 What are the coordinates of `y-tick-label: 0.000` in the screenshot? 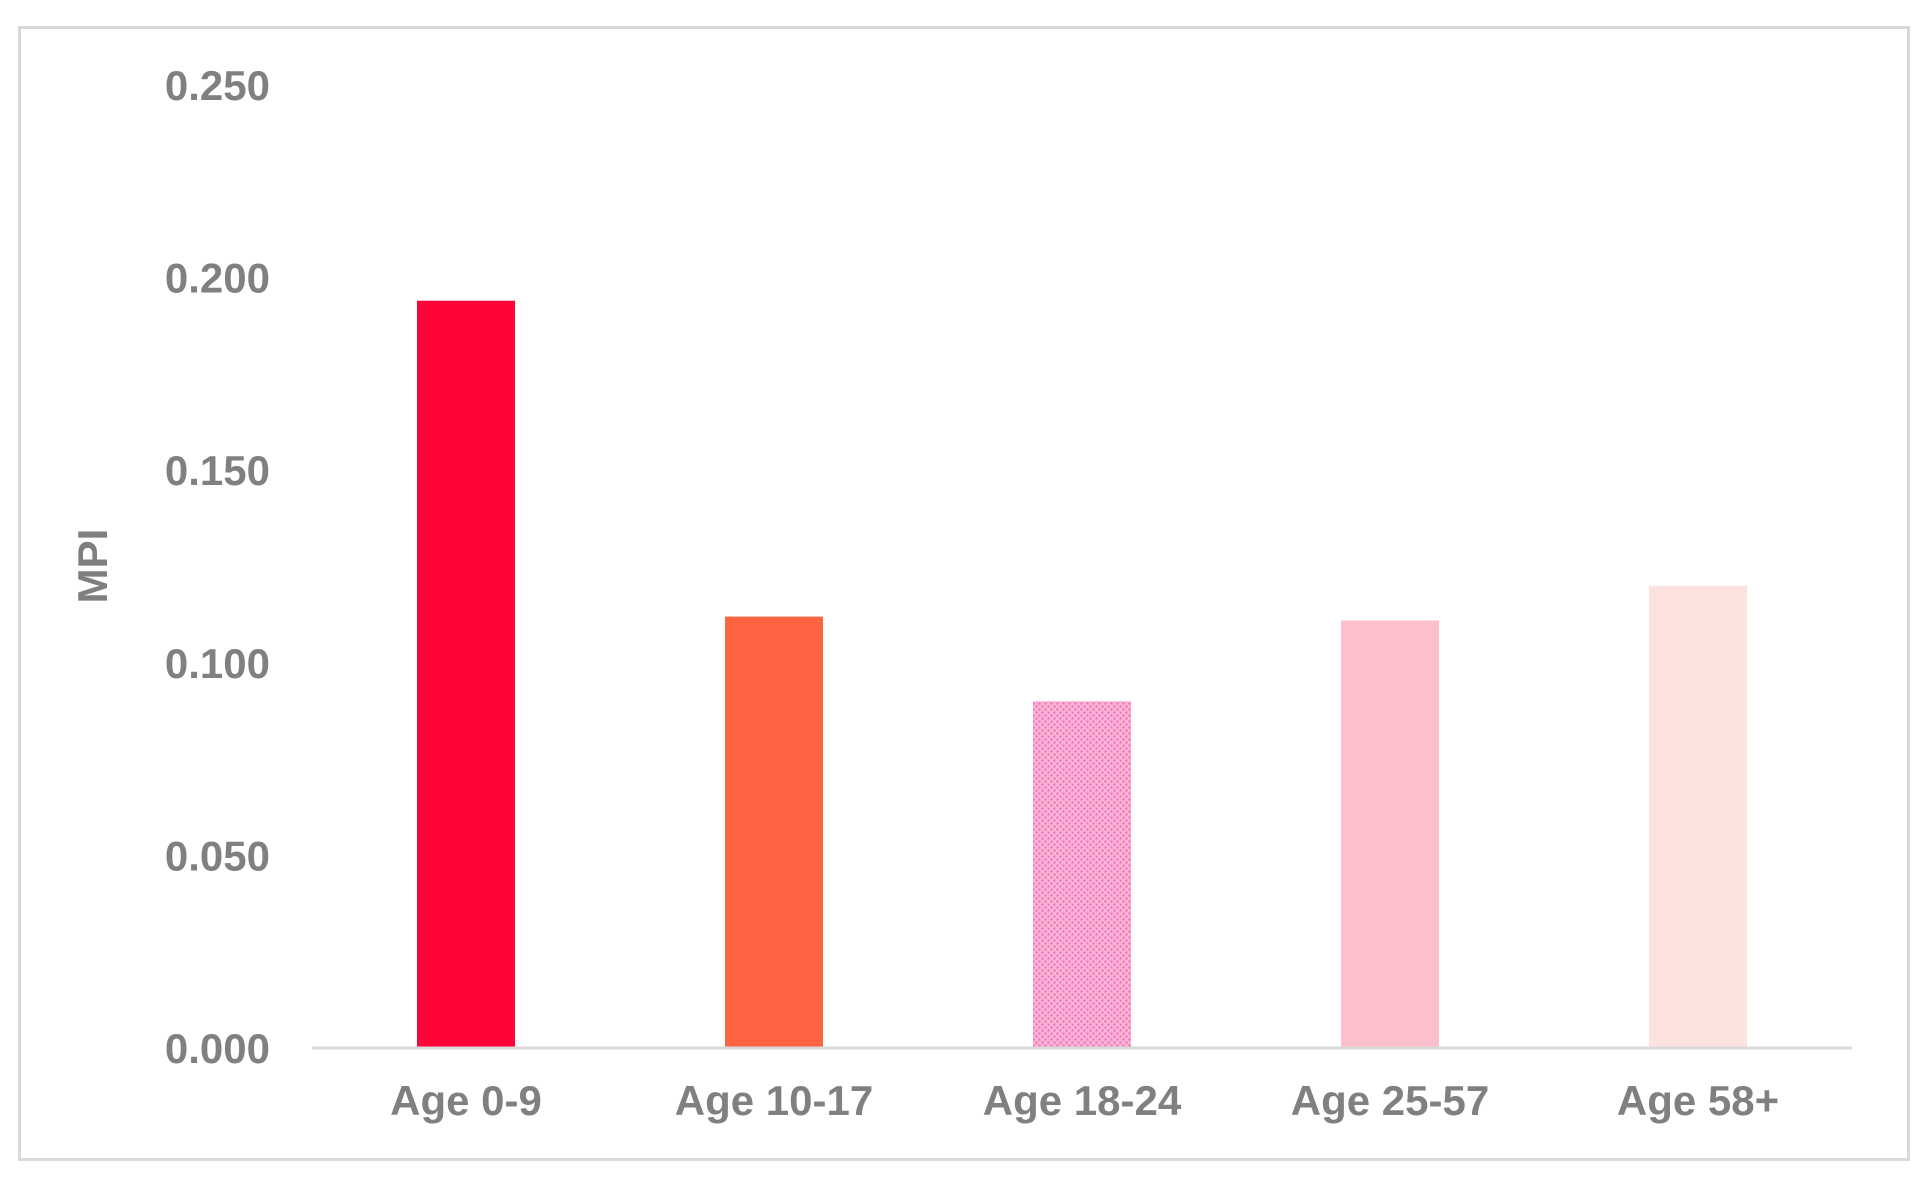 It's located at (217, 1048).